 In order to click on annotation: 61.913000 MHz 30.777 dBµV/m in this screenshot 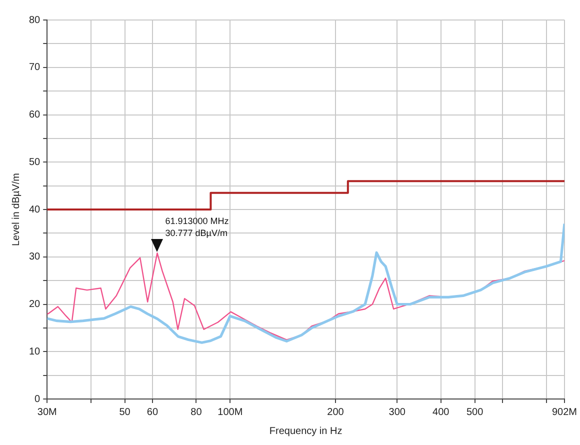, I will do `click(197, 227)`.